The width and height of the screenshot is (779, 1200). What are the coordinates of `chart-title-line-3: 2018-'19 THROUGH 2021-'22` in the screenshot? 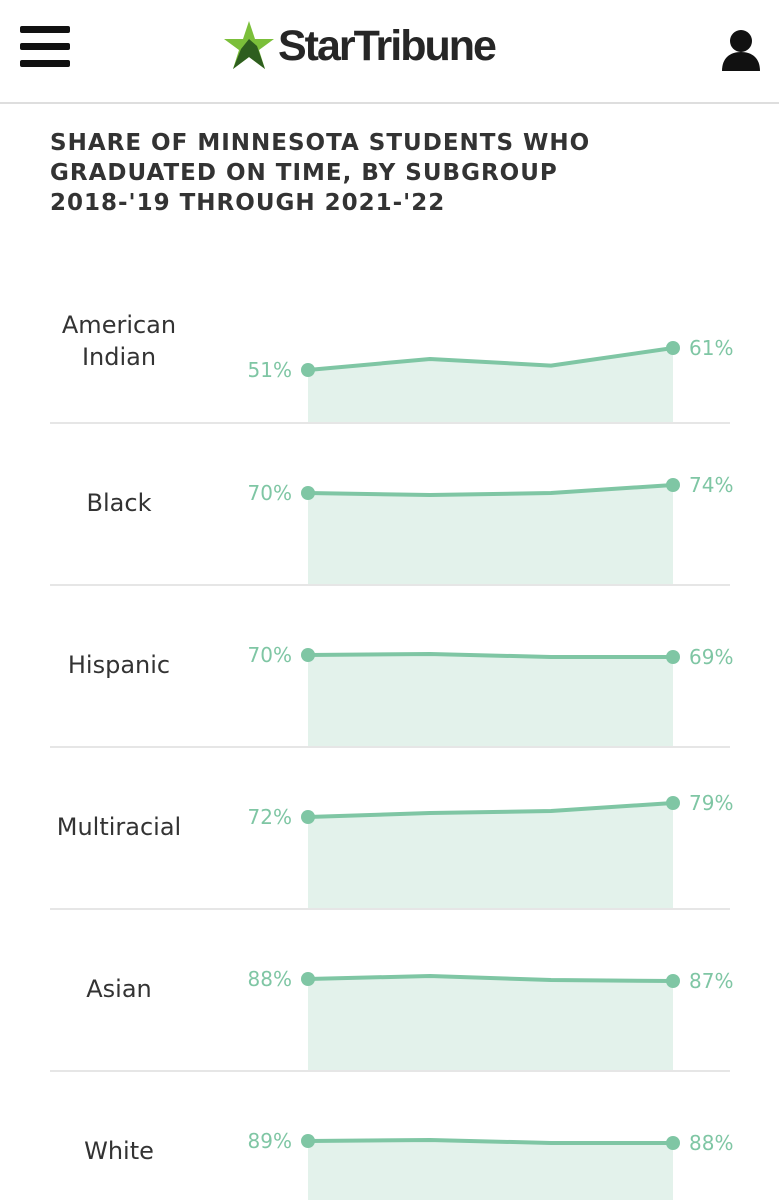 It's located at (248, 203).